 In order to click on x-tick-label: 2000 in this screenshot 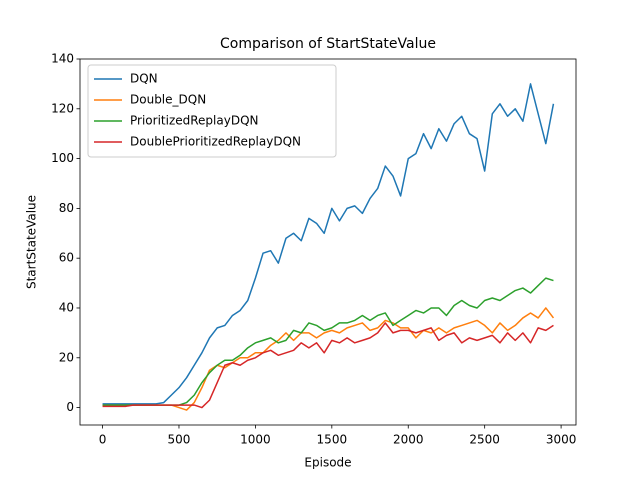, I will do `click(408, 440)`.